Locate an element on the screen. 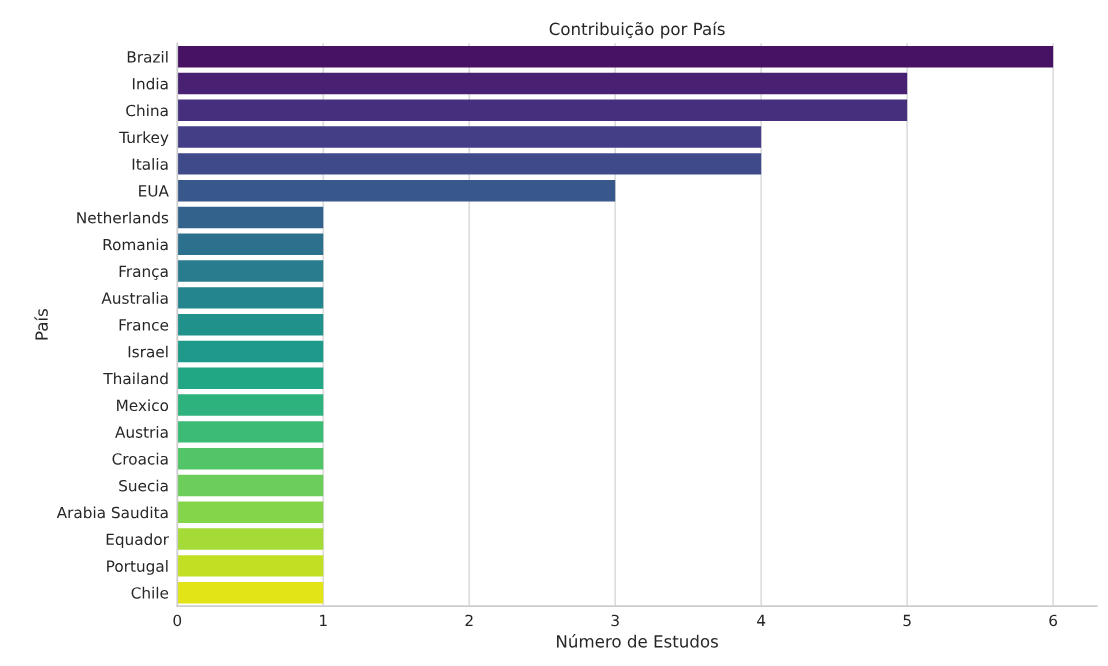 Image resolution: width=1108 pixels, height=666 pixels. y-tick-label: Portugal is located at coordinates (137, 567).